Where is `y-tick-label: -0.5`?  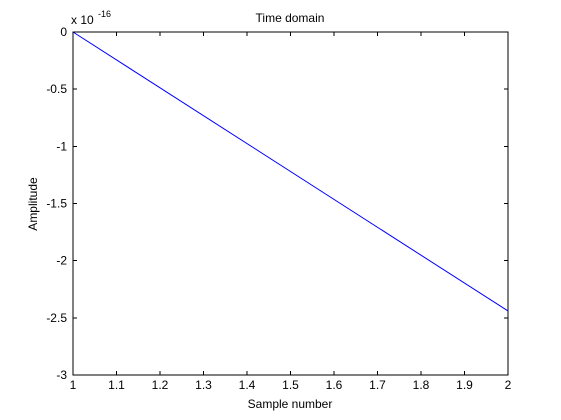 y-tick-label: -0.5 is located at coordinates (56, 89).